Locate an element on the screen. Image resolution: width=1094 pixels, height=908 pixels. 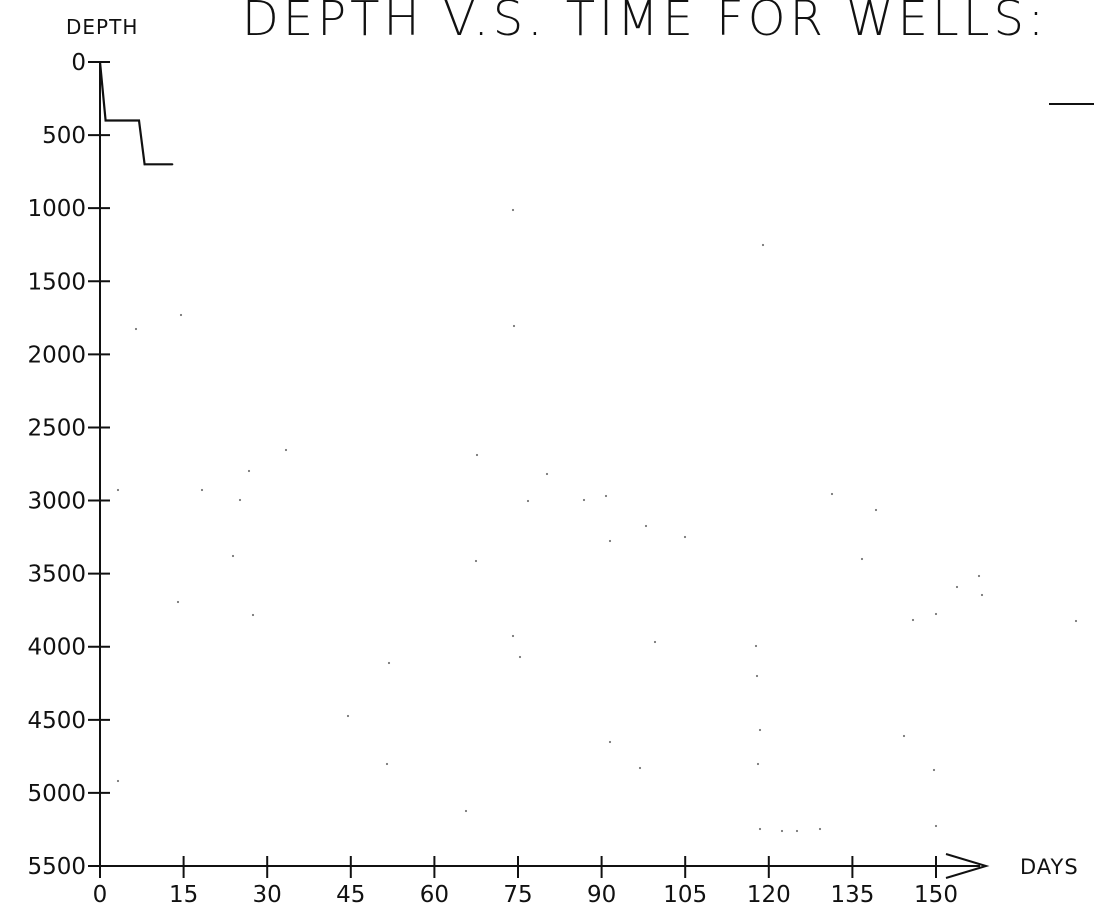
series-group is located at coordinates (136, 113).